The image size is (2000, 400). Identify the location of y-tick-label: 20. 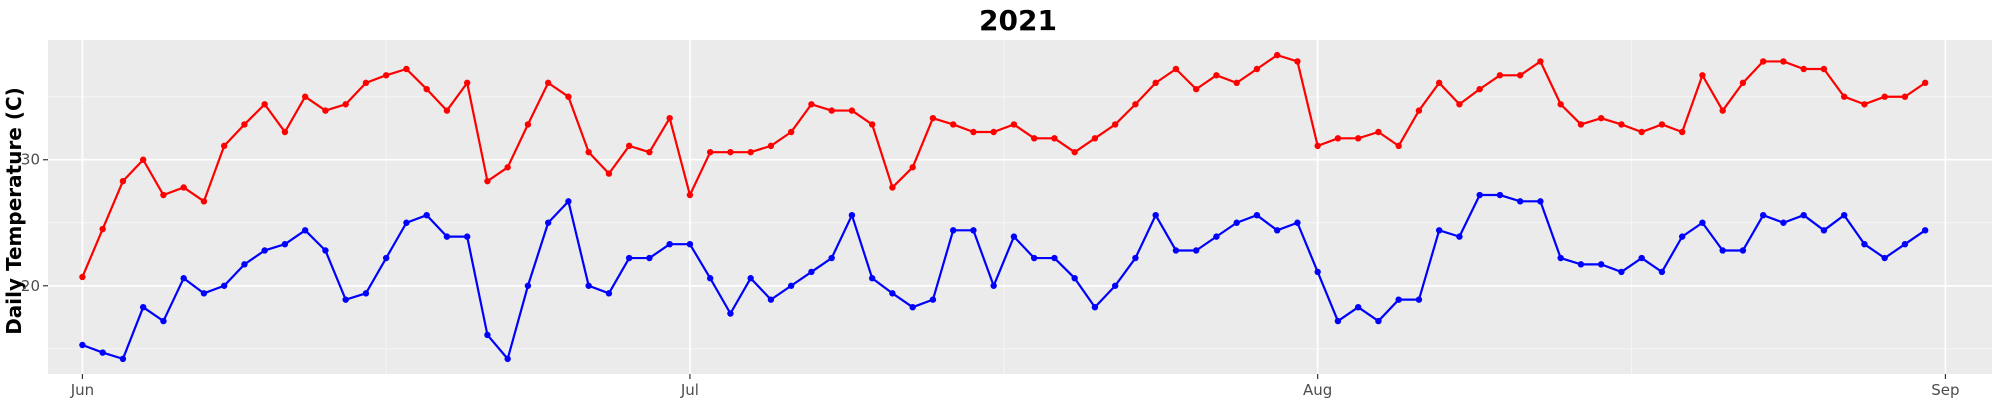
(30, 286).